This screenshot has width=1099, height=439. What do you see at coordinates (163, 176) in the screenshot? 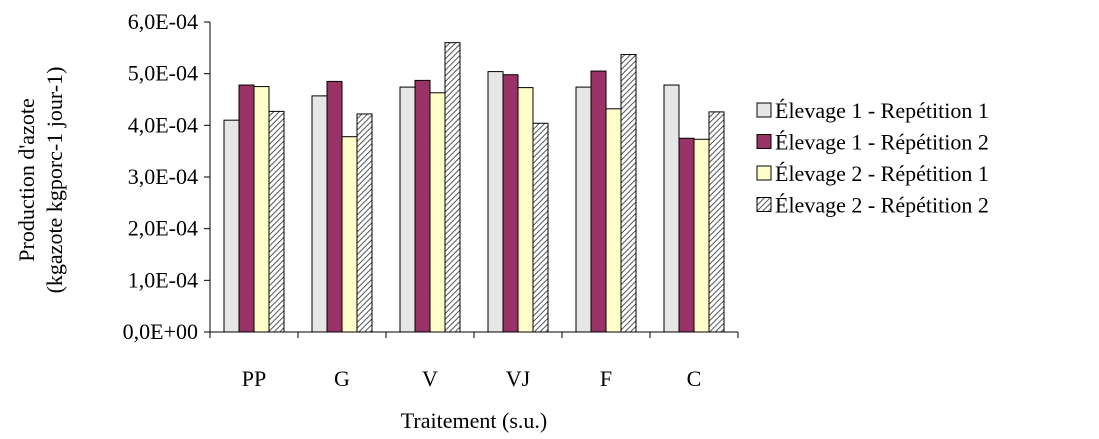
I see `y-tick-label: 3,0E-04` at bounding box center [163, 176].